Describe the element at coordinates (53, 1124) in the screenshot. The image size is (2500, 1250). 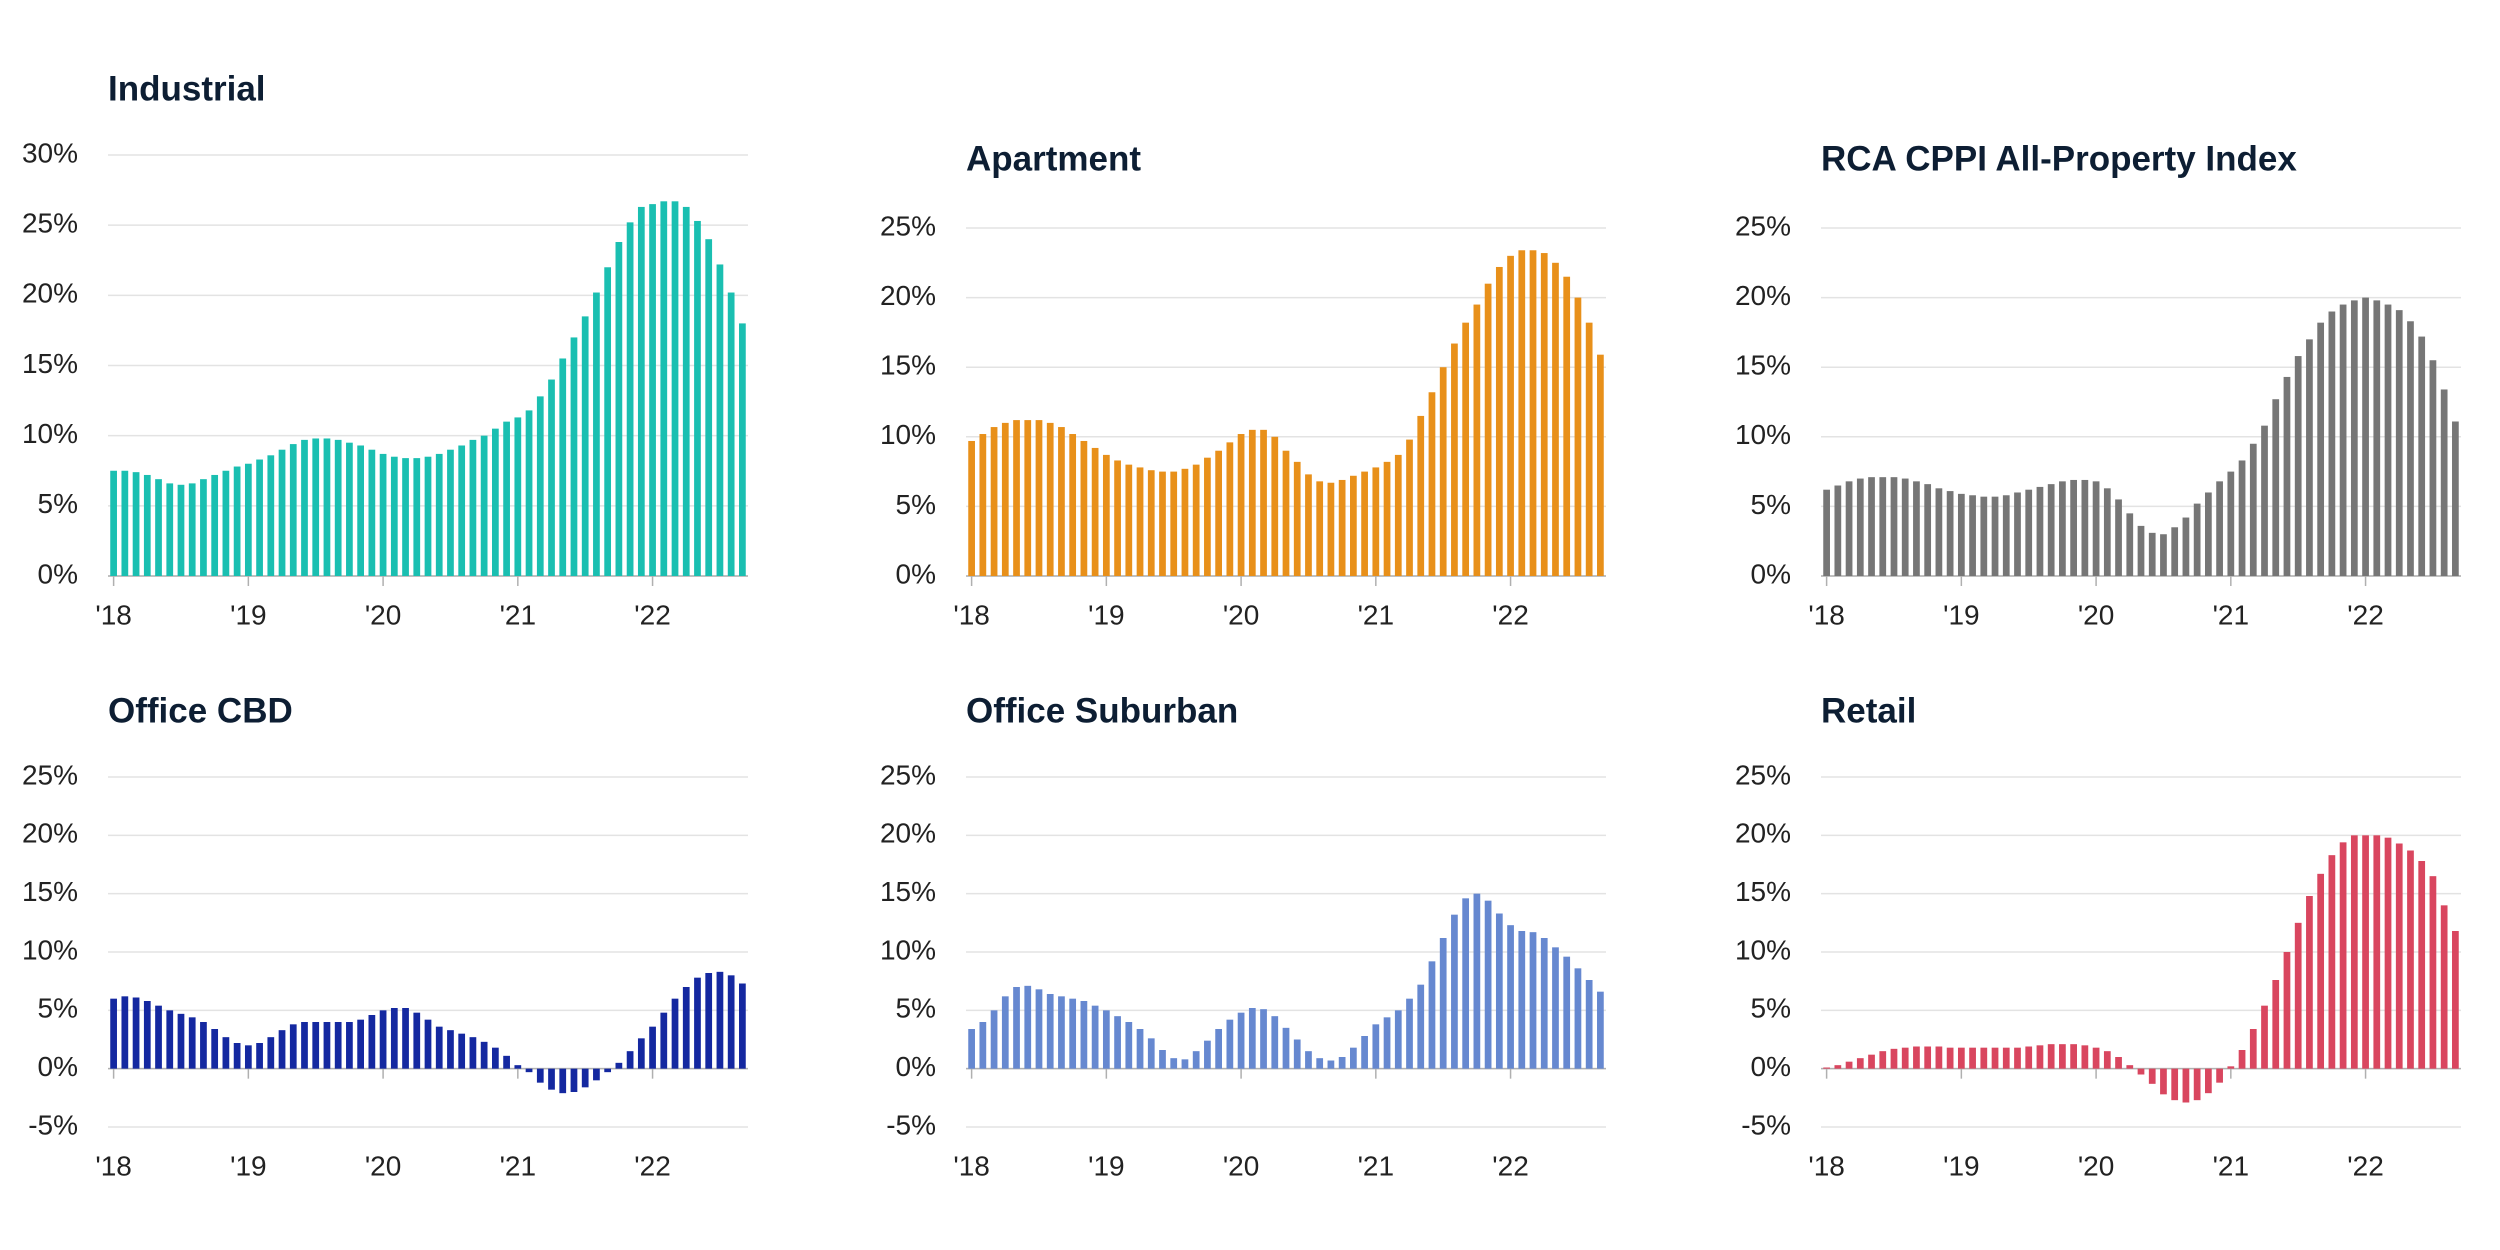
I see `y-tick-label: -5%` at that location.